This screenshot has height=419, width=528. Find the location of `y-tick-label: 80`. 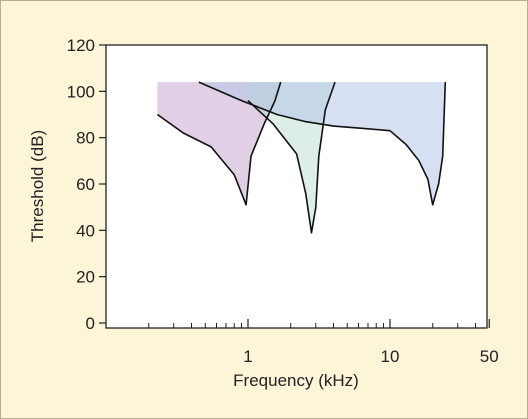

y-tick-label: 80 is located at coordinates (85, 138).